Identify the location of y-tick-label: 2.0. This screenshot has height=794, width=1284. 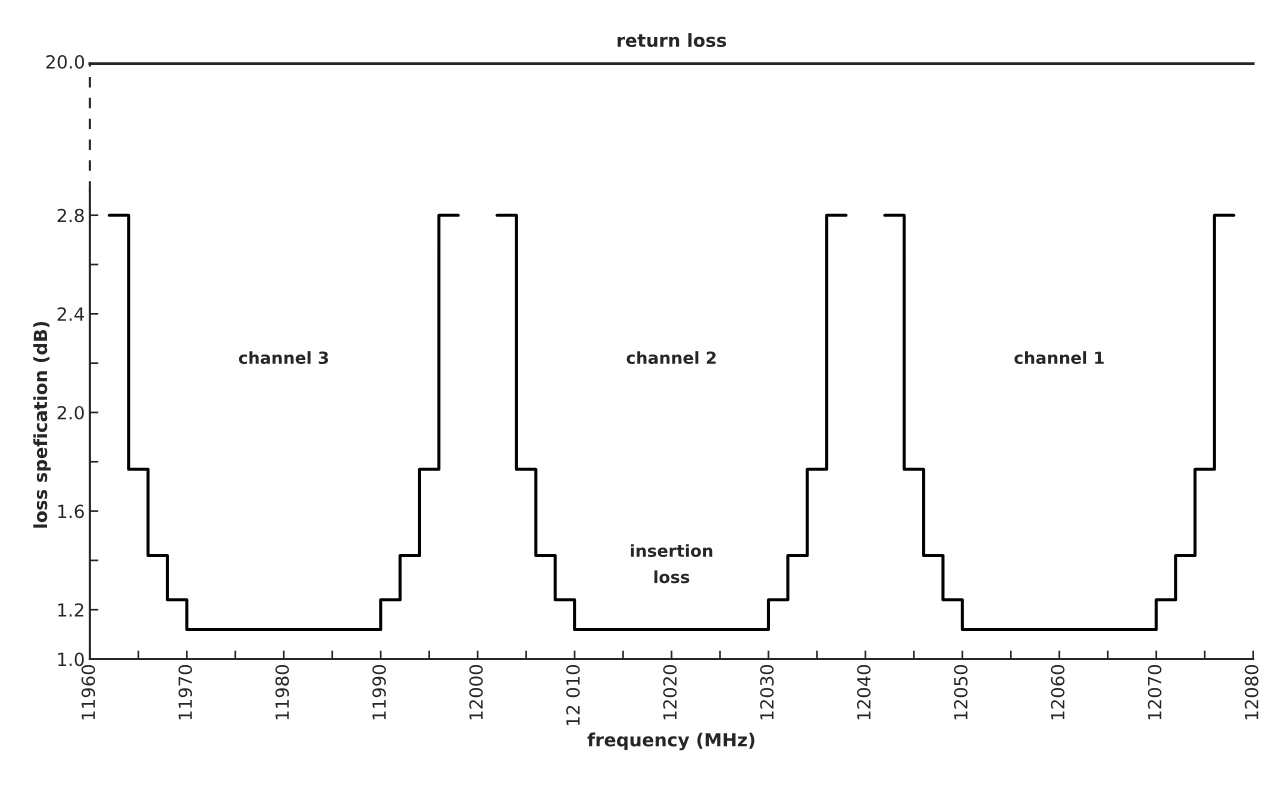
(70, 412).